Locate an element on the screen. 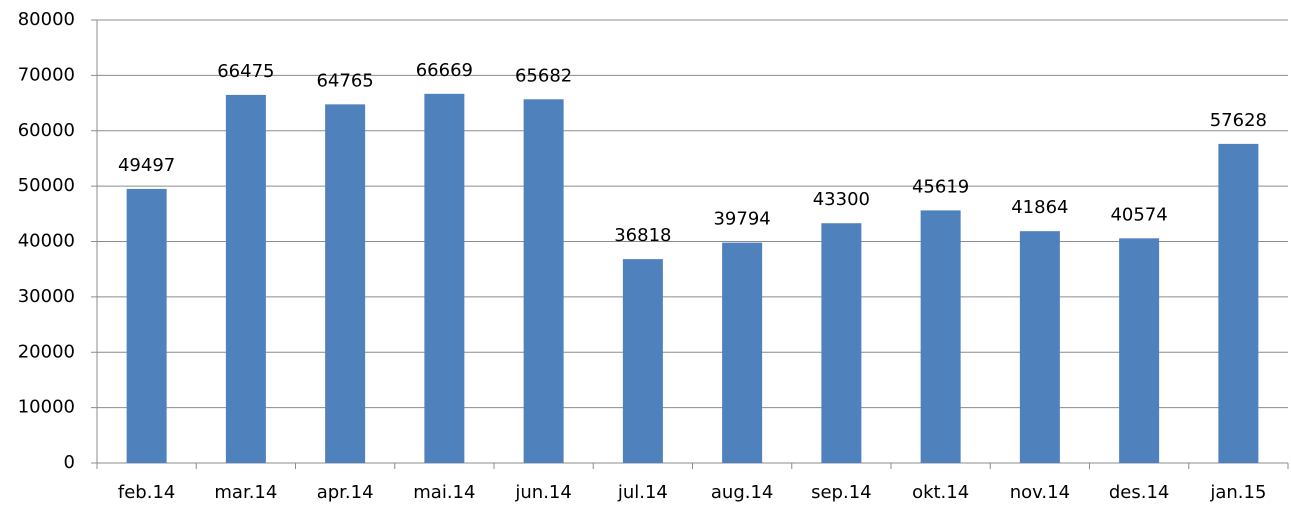 Image resolution: width=1291 pixels, height=509 pixels. x-tick-label: sep.14 is located at coordinates (841, 492).